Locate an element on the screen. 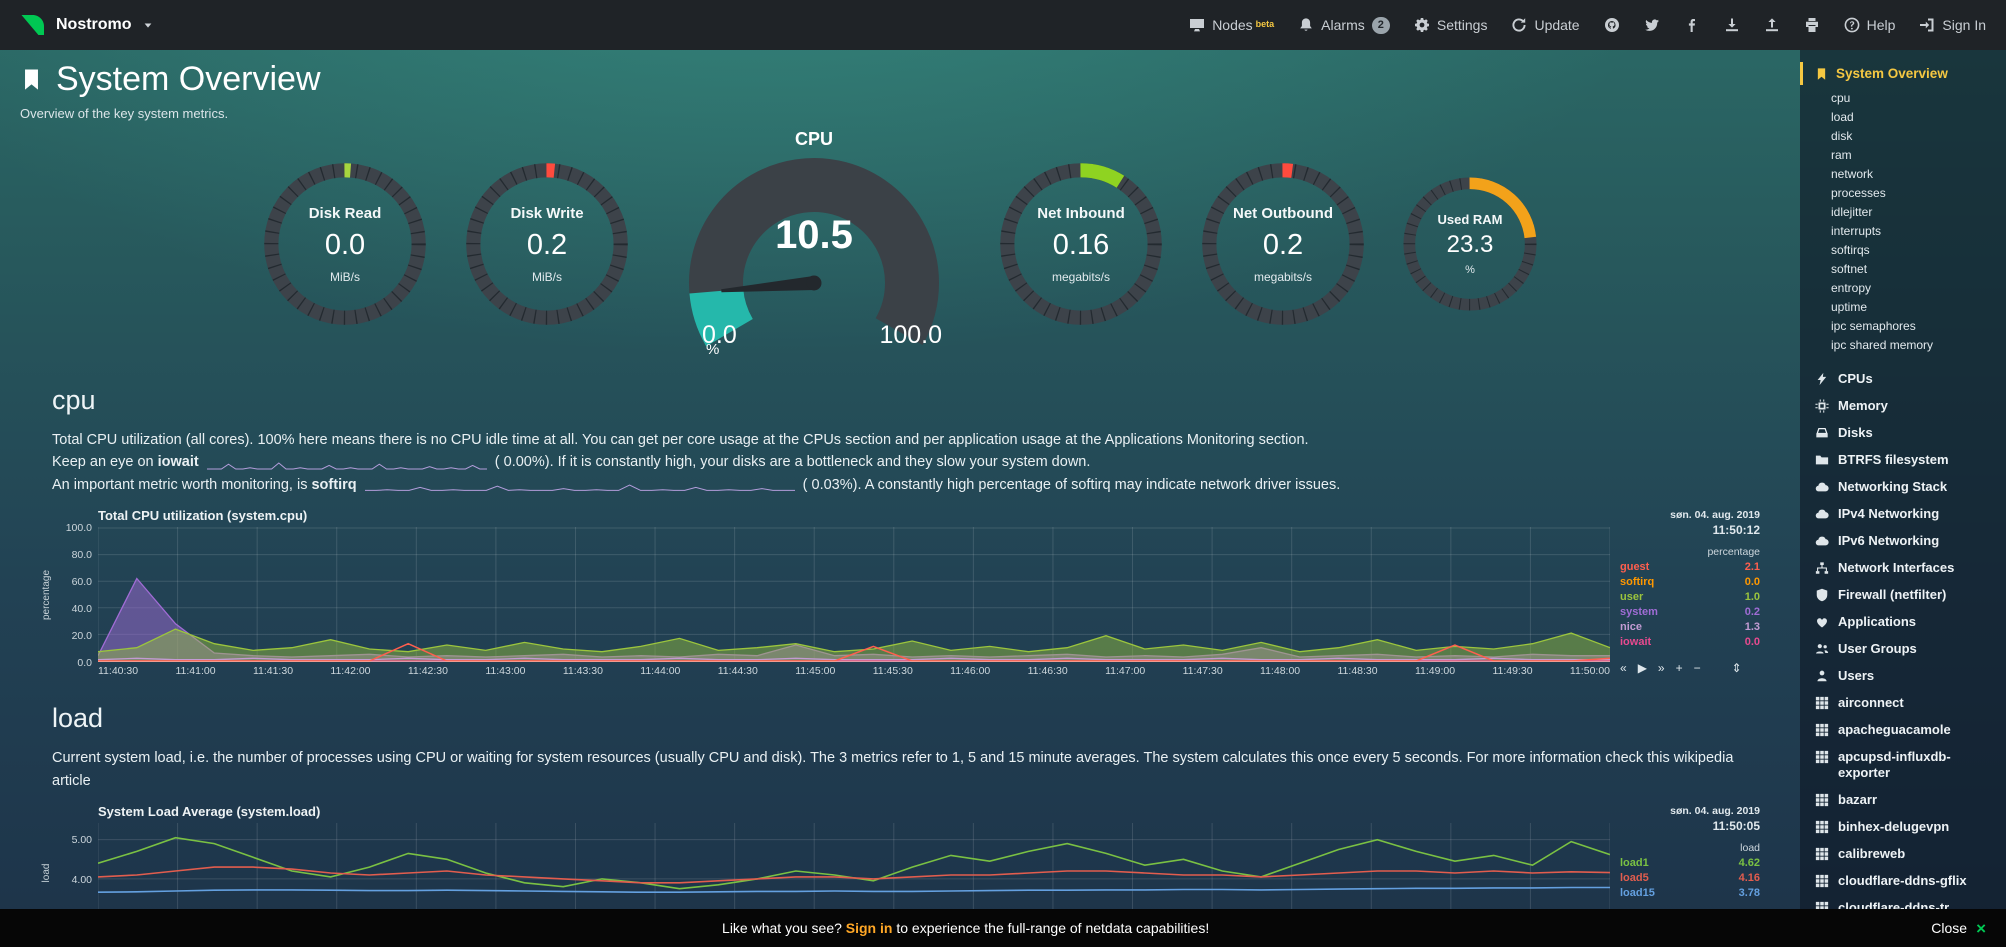  sidebar-subitem: entropy is located at coordinates (1851, 288).